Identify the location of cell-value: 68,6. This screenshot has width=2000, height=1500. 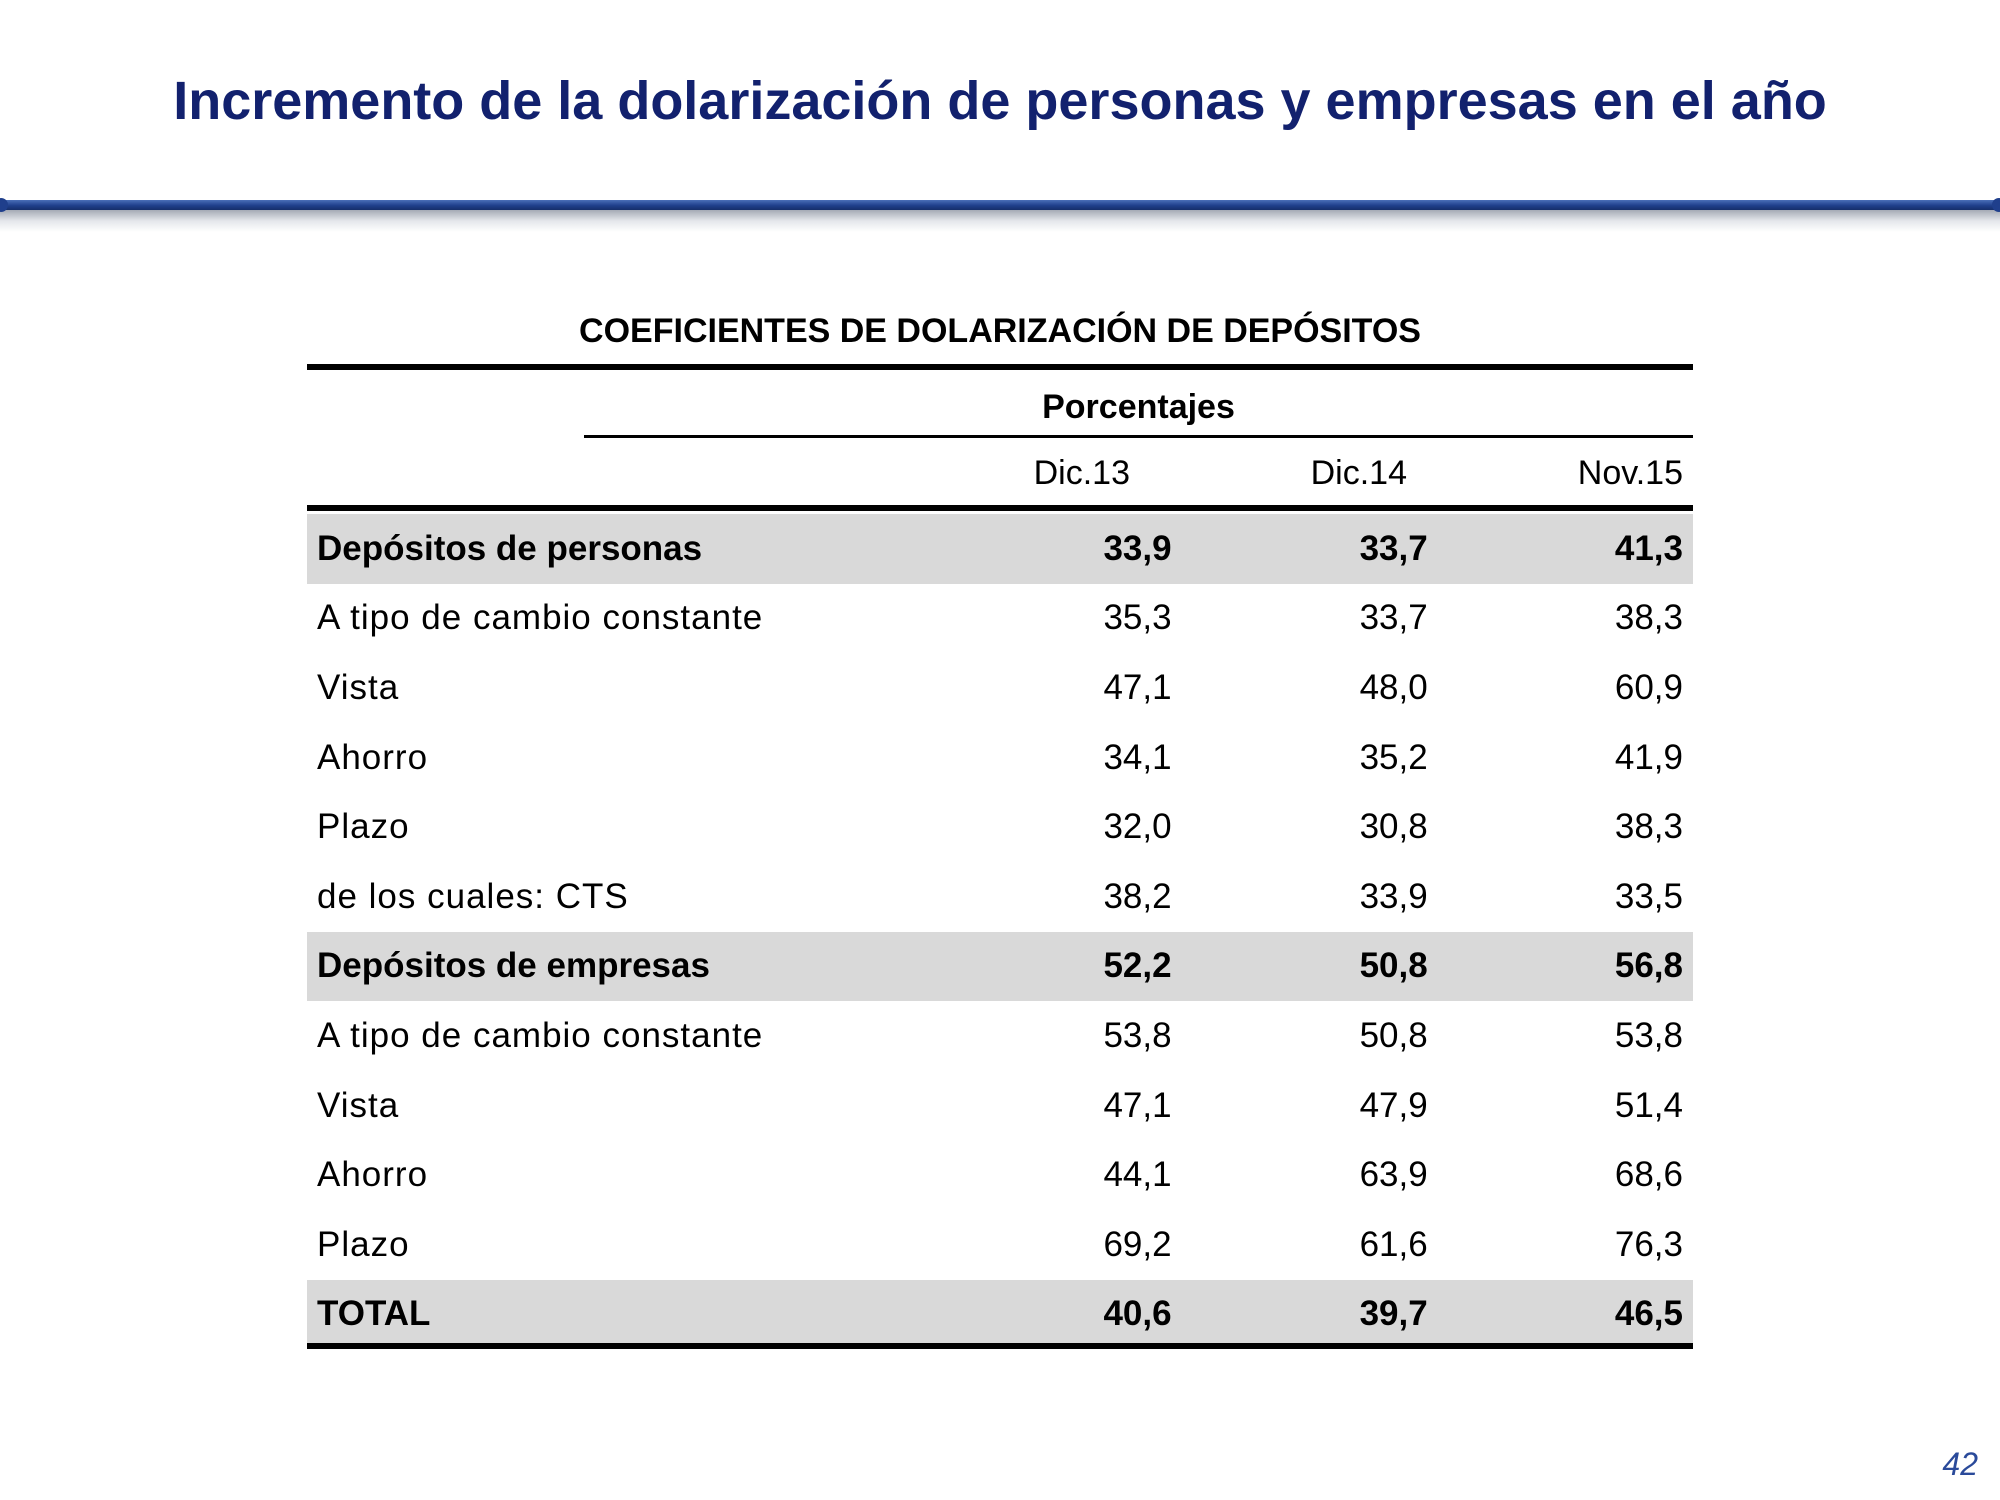
(1648, 1175).